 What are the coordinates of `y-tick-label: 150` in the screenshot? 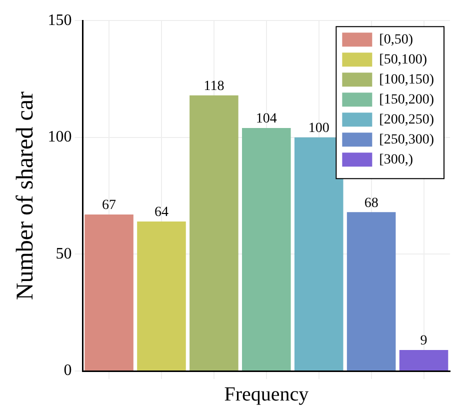 It's located at (60, 20).